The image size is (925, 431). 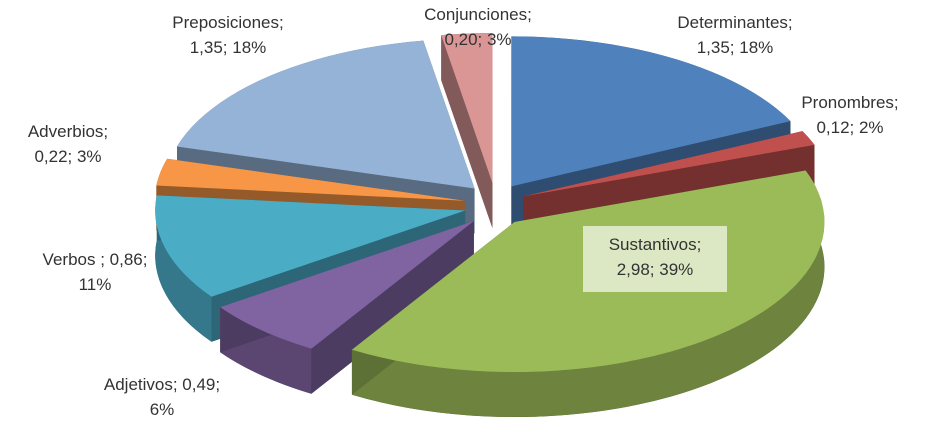 What do you see at coordinates (228, 22) in the screenshot?
I see `label-line: Preposiciones;` at bounding box center [228, 22].